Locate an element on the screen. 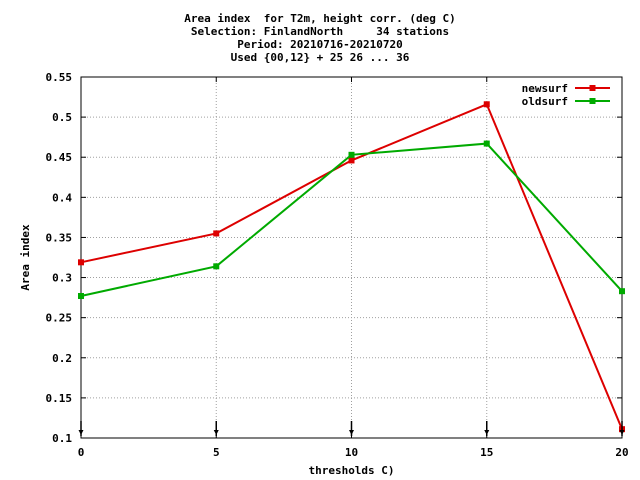 This screenshot has height=480, width=640. y-tick-label: 0.4 is located at coordinates (62, 197).